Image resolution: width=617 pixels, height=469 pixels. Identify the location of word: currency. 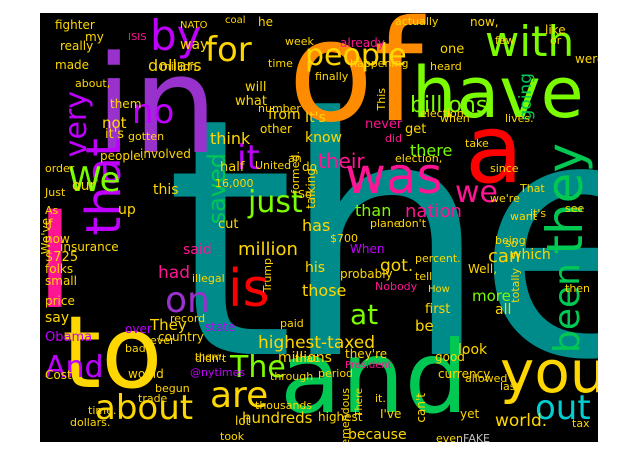
(464, 374).